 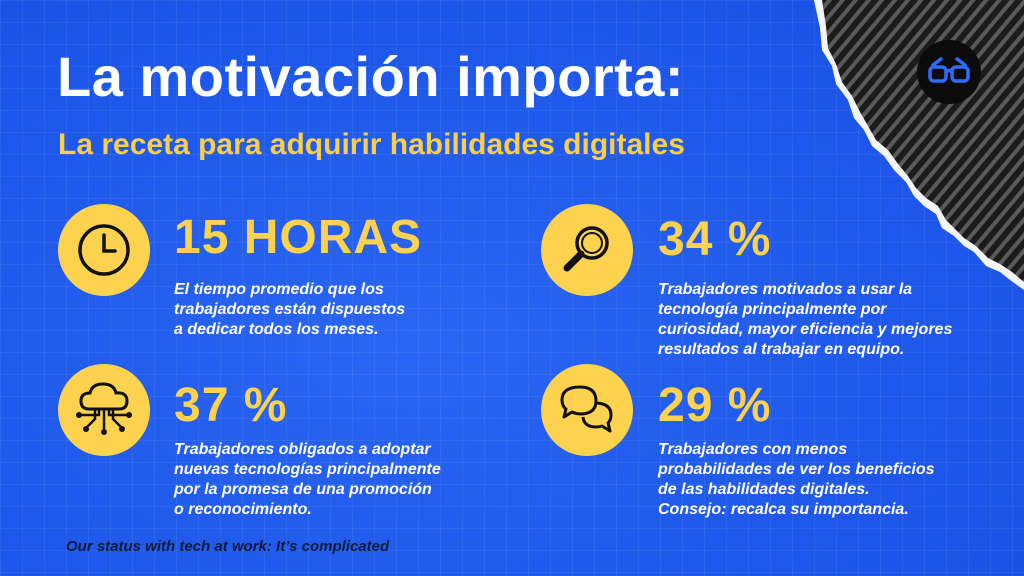 I want to click on stat-description-line: curiosidad, mayor eficiencia y mejores, so click(x=805, y=329).